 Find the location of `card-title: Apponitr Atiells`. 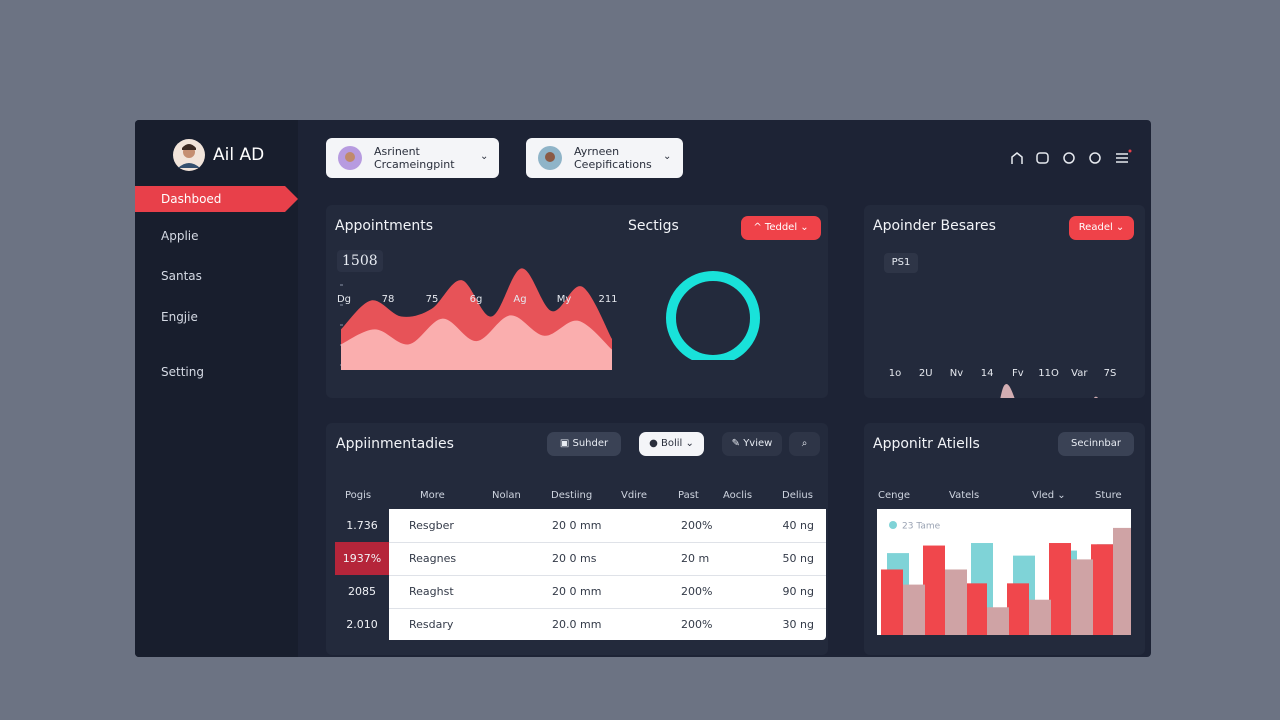

card-title: Apponitr Atiells is located at coordinates (926, 444).